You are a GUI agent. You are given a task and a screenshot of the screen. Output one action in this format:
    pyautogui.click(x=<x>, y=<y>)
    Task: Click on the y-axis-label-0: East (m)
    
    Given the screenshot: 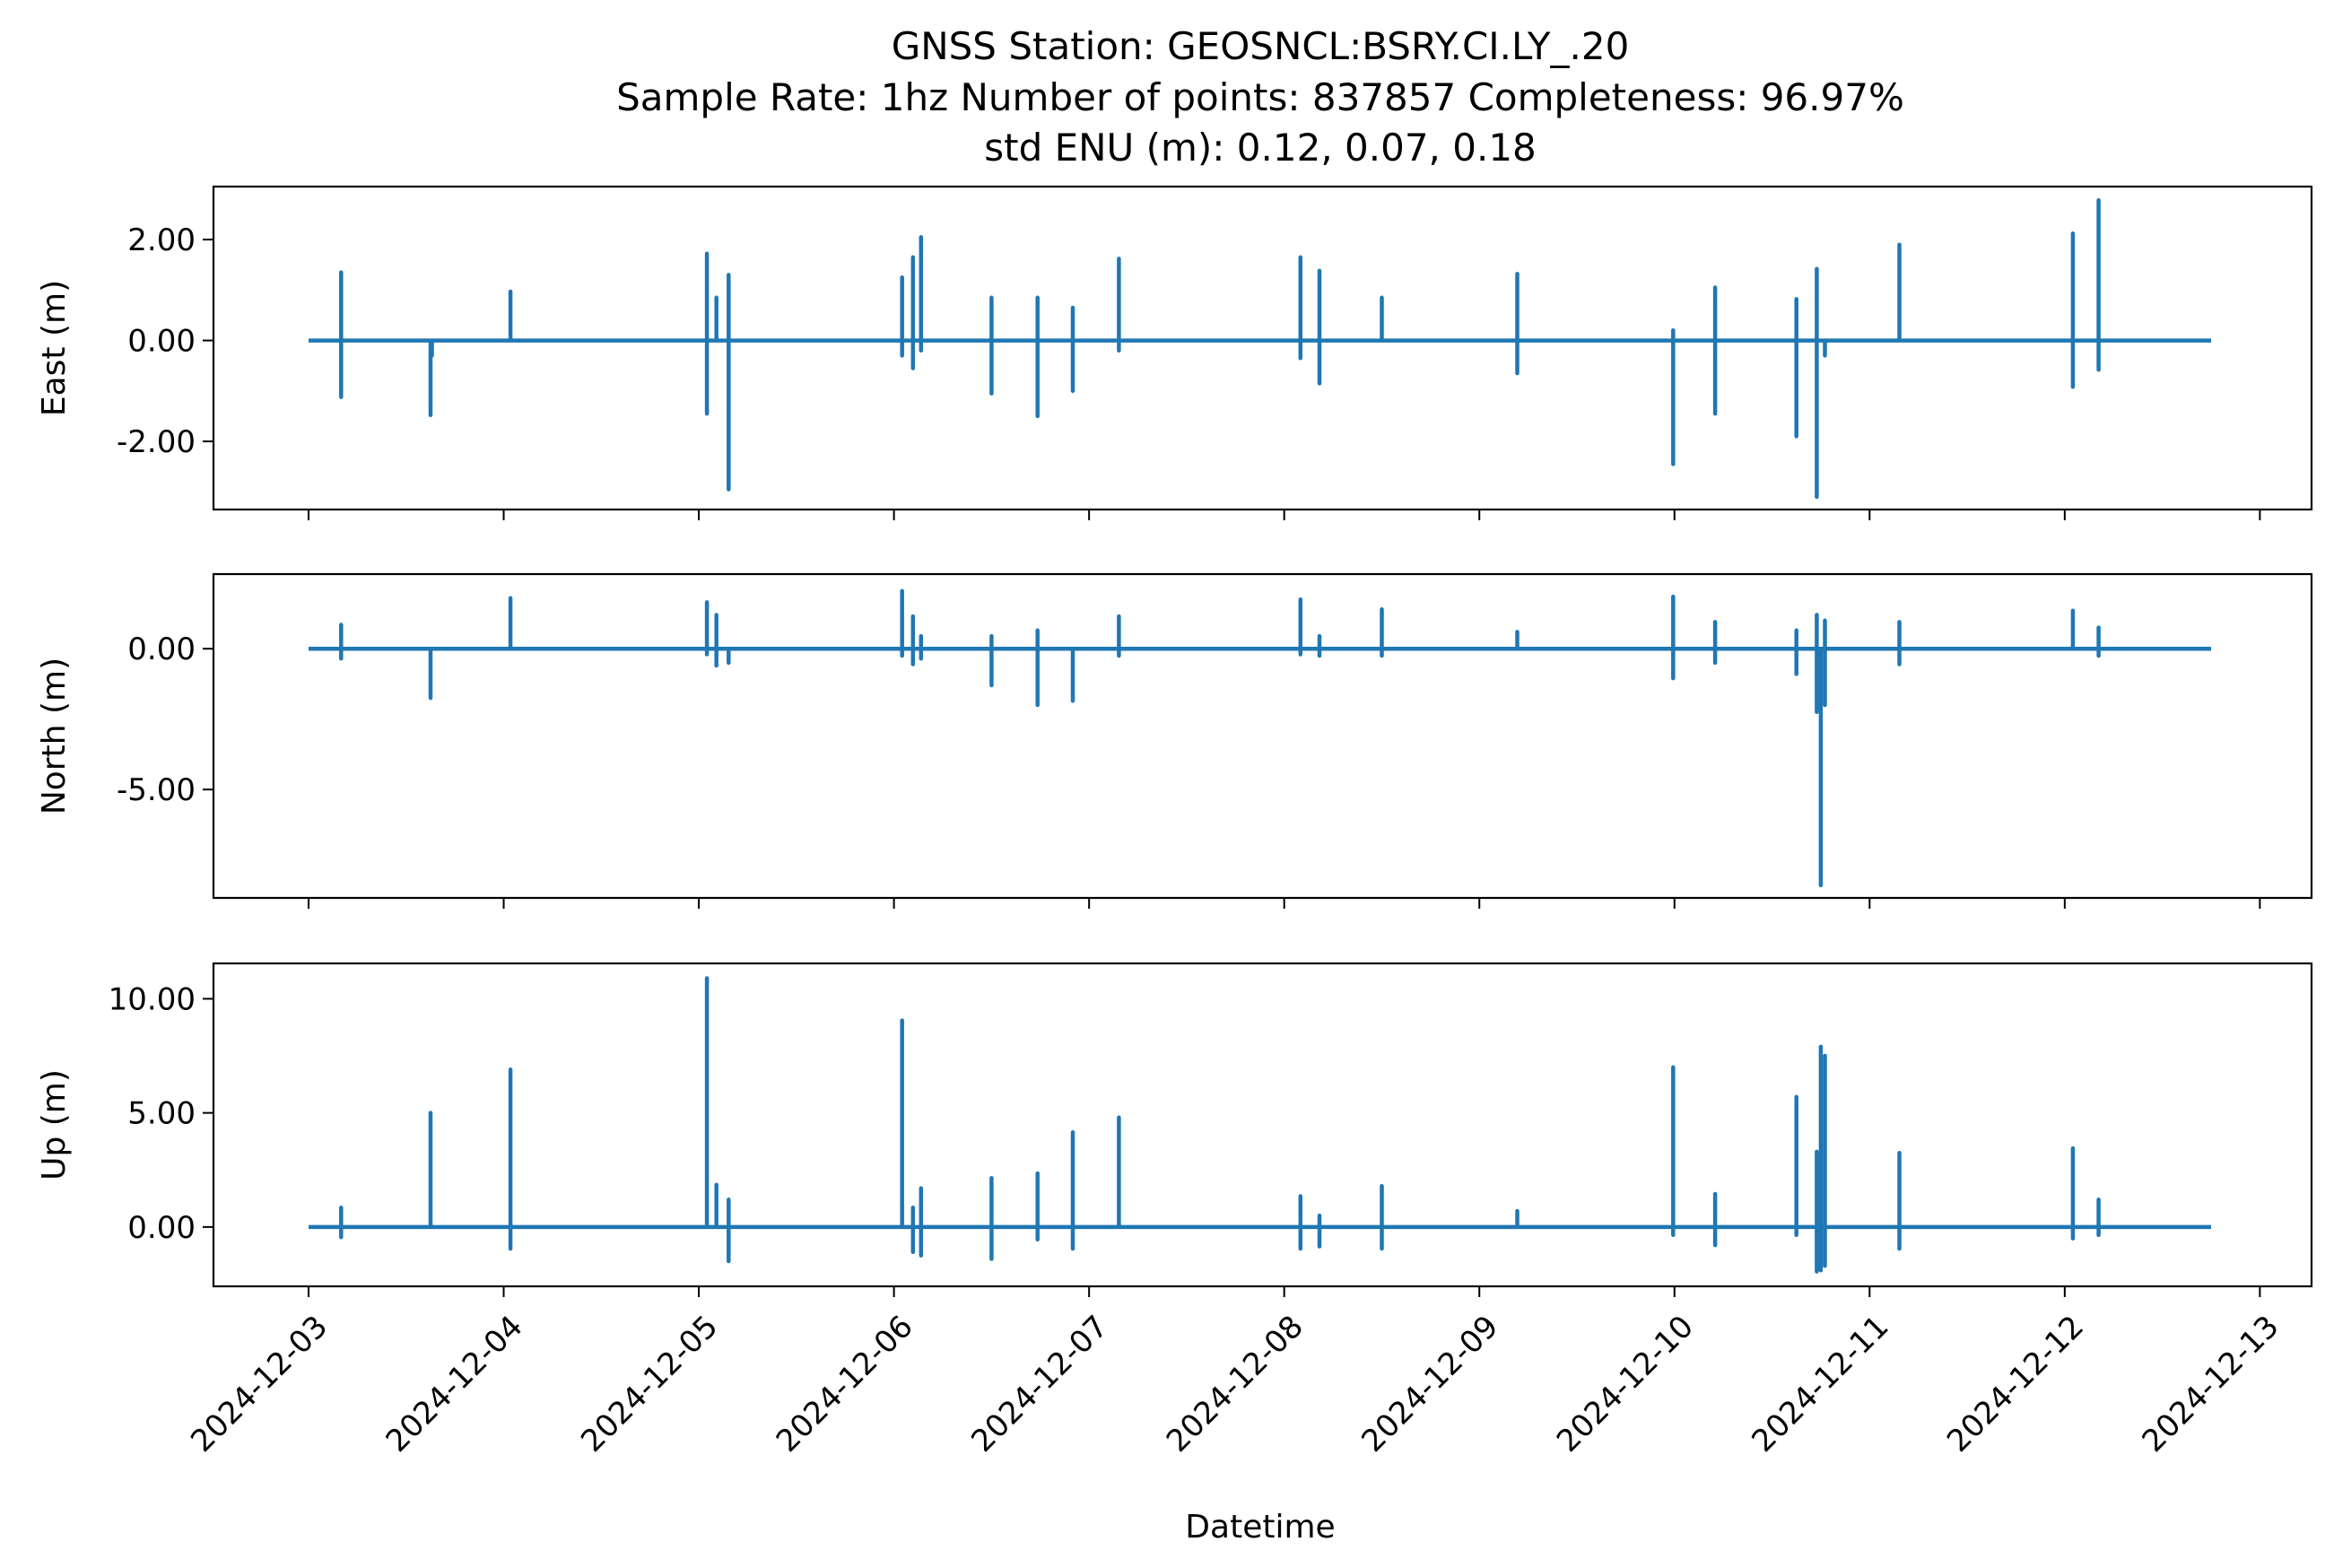 What is the action you would take?
    pyautogui.click(x=54, y=348)
    